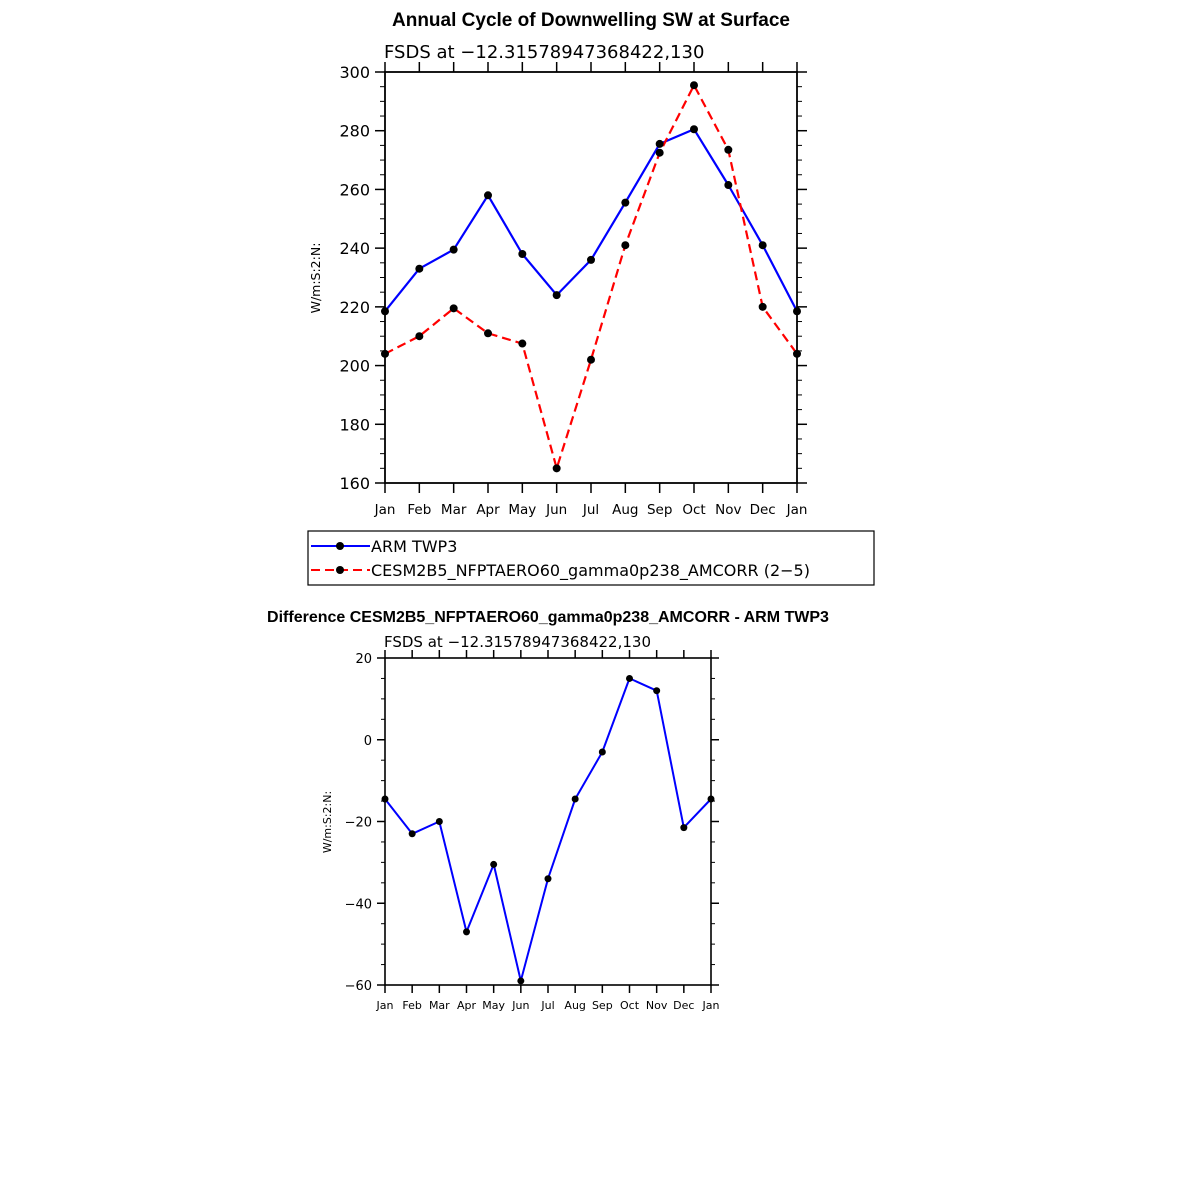 The height and width of the screenshot is (1187, 1183). I want to click on chart-subtitle: FSDS at −12.31578947368422,130, so click(544, 52).